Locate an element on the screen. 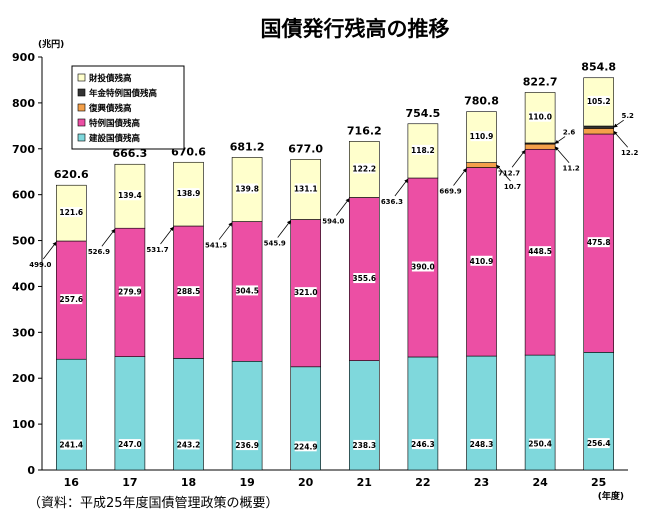 Image resolution: width=648 pixels, height=519 pixels. data-label: 250.4 is located at coordinates (540, 444).